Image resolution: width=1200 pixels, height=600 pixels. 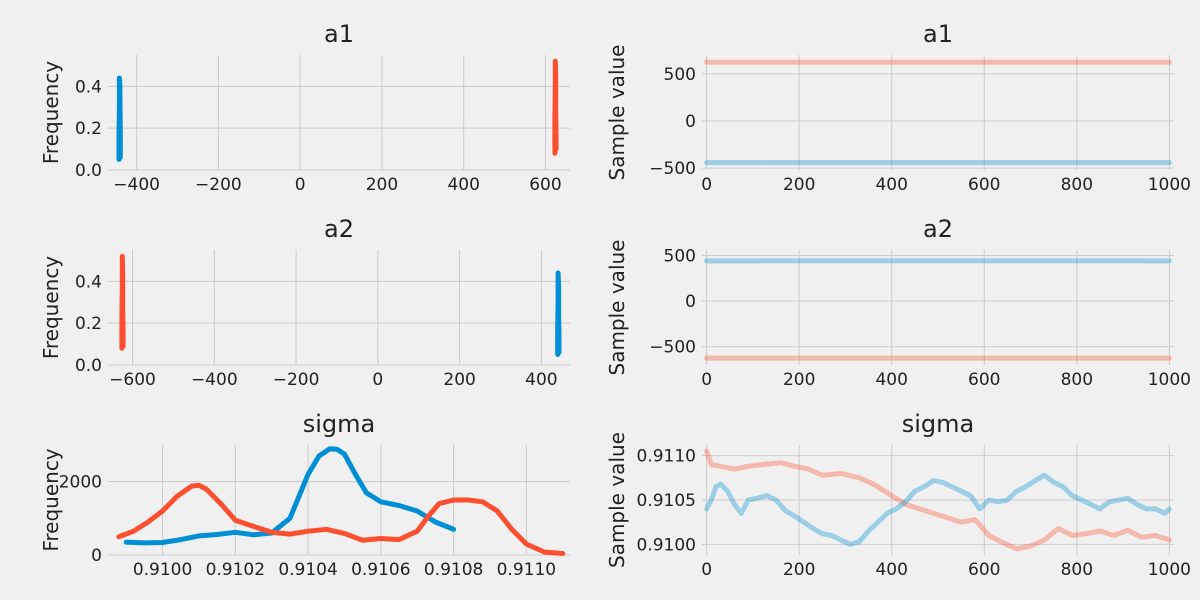 I want to click on a1-density-xtick-label-1: −200, so click(x=218, y=185).